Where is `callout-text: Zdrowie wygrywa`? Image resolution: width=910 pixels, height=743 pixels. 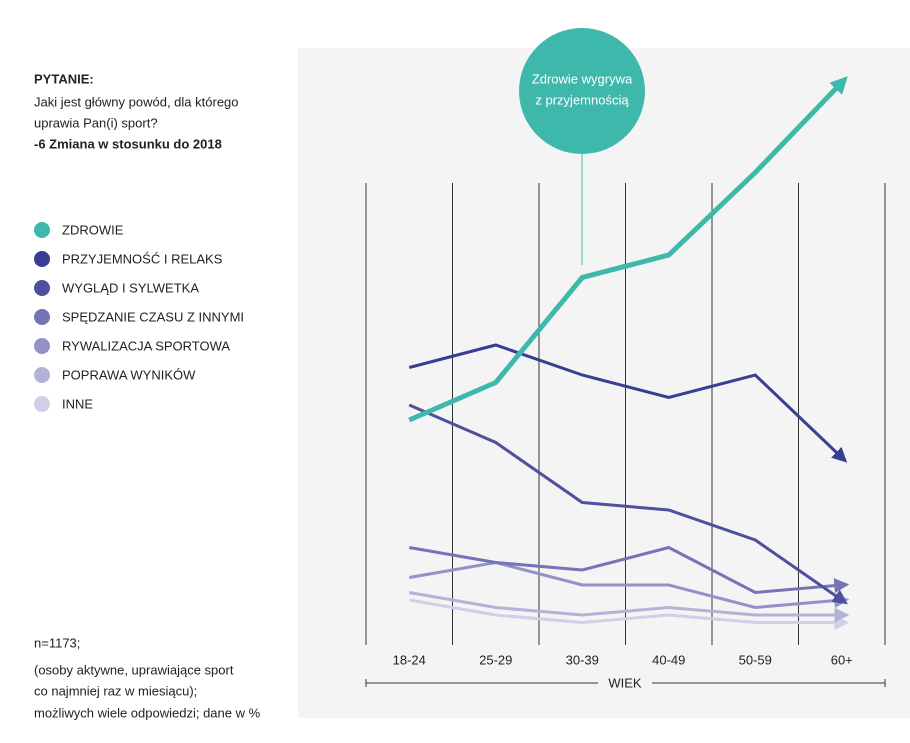
callout-text: Zdrowie wygrywa is located at coordinates (582, 78).